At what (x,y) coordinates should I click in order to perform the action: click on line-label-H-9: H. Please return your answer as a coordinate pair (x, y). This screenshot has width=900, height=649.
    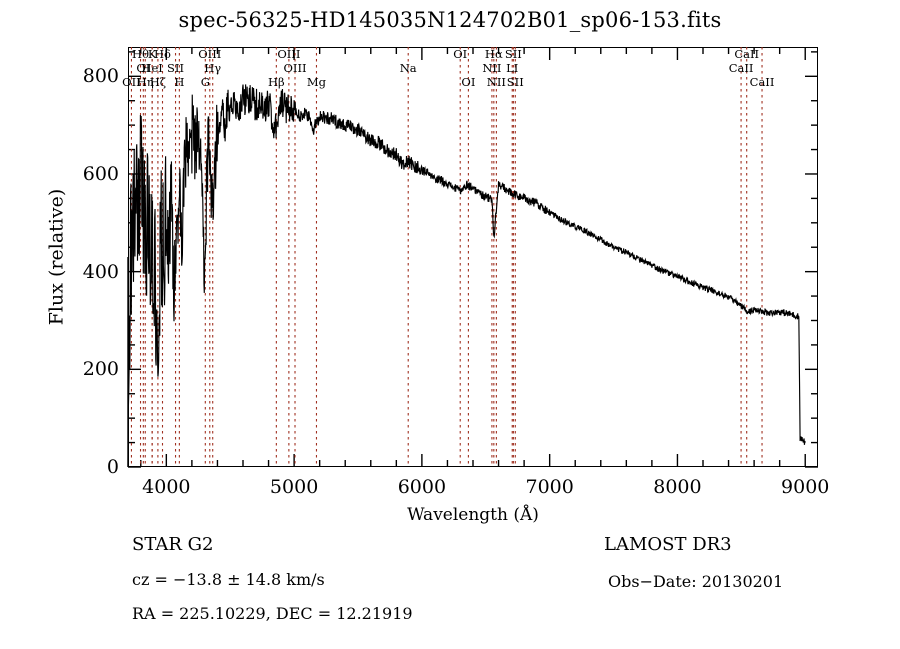
    Looking at the image, I should click on (179, 82).